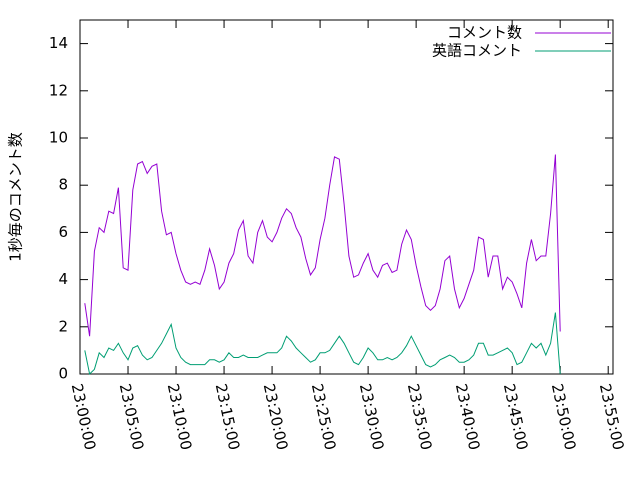 This screenshot has width=640, height=480. What do you see at coordinates (132, 417) in the screenshot?
I see `x-tick-label: 23:05:00` at bounding box center [132, 417].